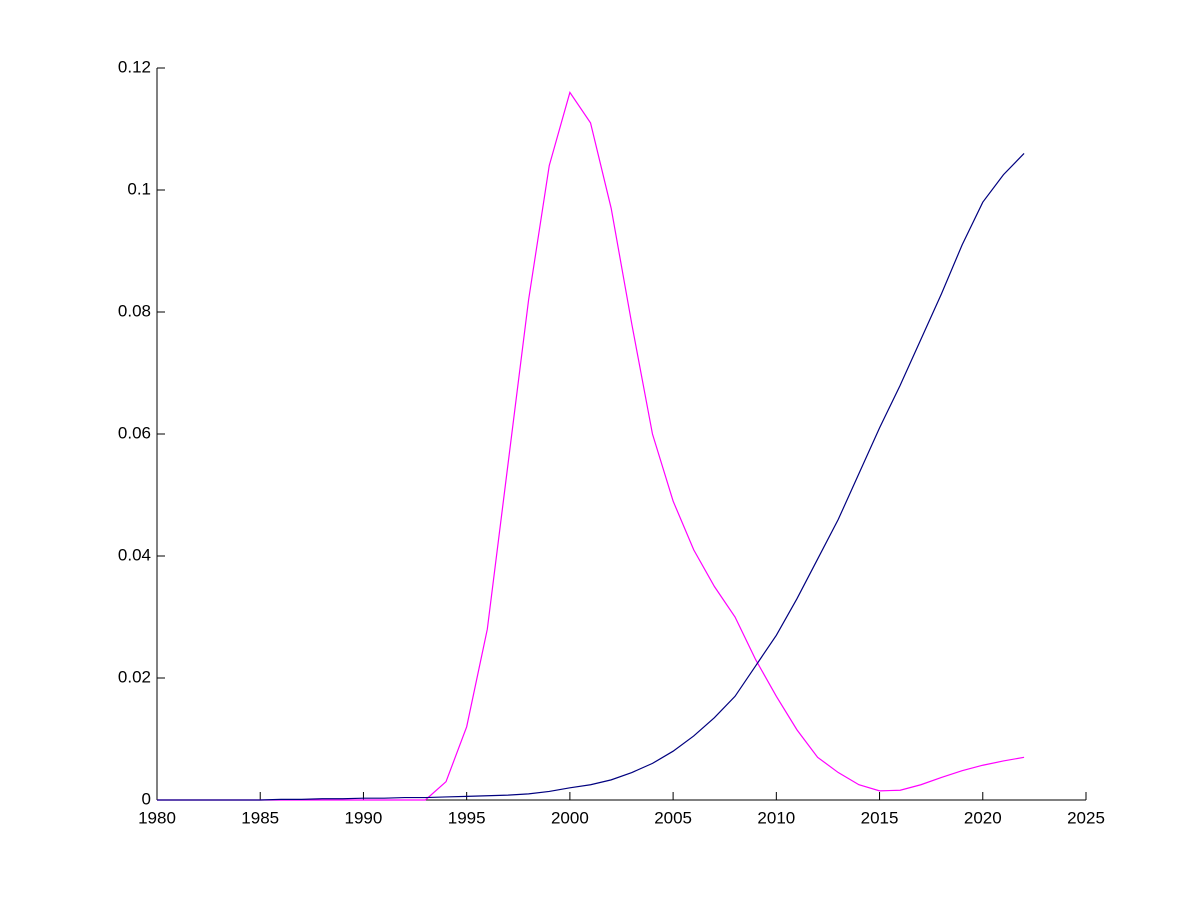  Describe the element at coordinates (134, 66) in the screenshot. I see `y-tick-label: 0.12` at that location.